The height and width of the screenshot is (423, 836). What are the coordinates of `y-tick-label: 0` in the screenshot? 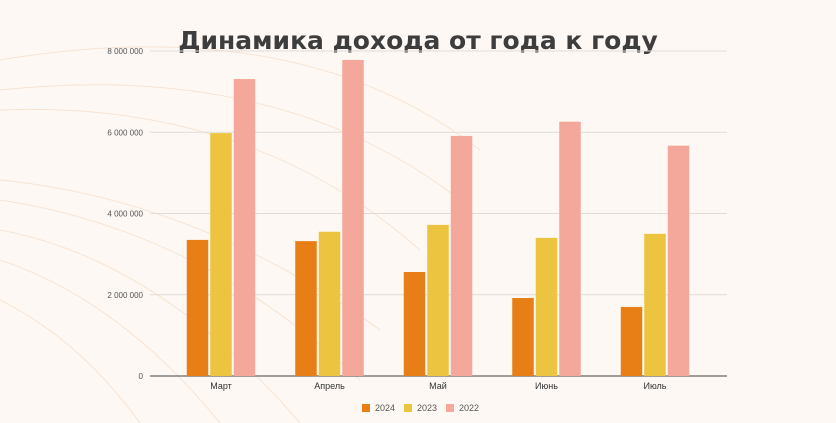 It's located at (141, 376).